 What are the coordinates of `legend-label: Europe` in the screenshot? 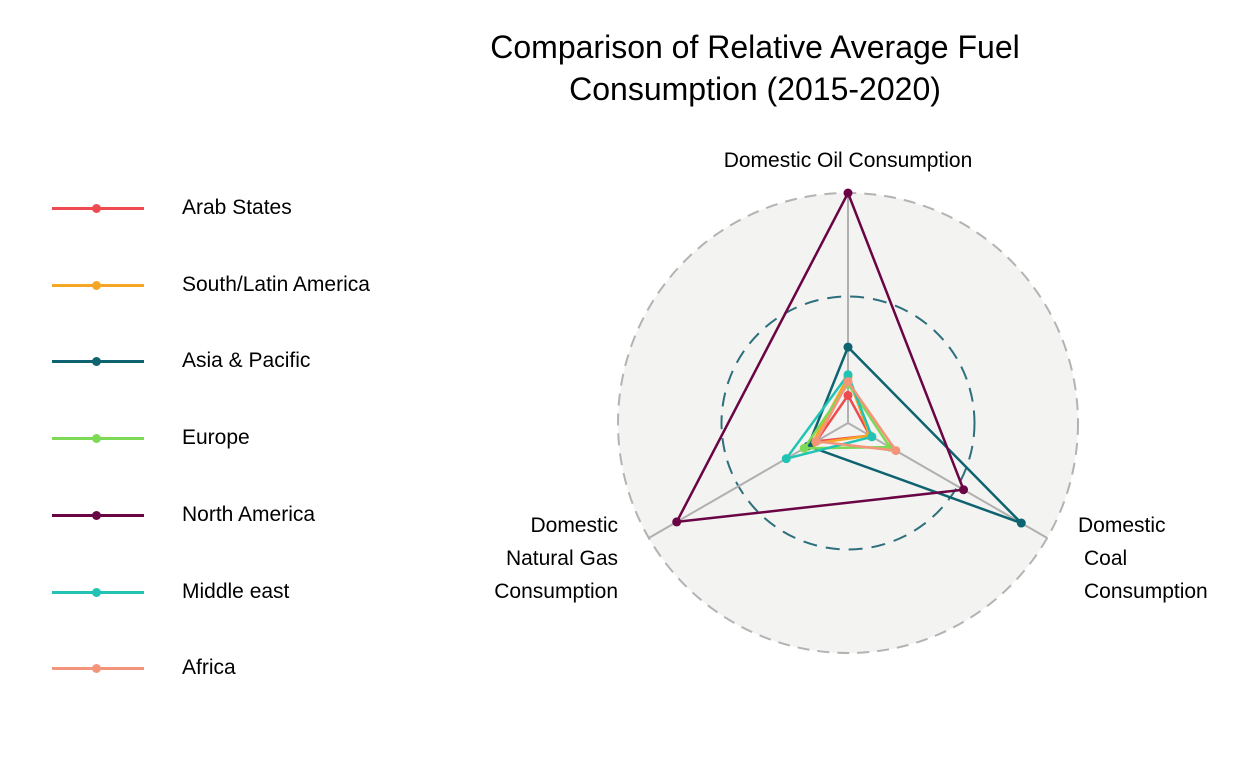 It's located at (216, 438).